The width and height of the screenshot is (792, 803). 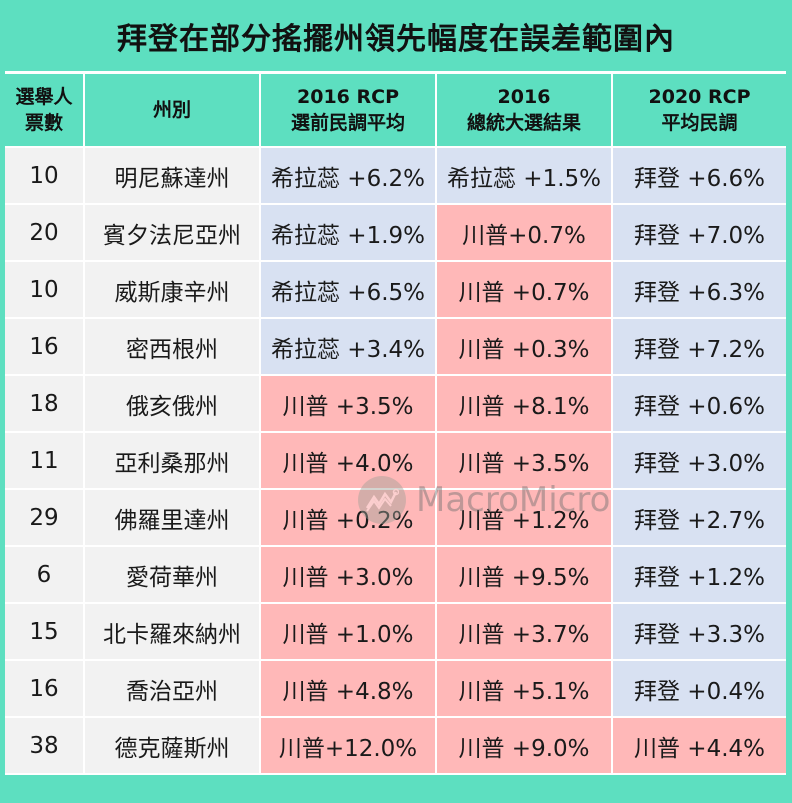 I want to click on rcp-2020-cell: 拜登 +6.6%, so click(x=698, y=175).